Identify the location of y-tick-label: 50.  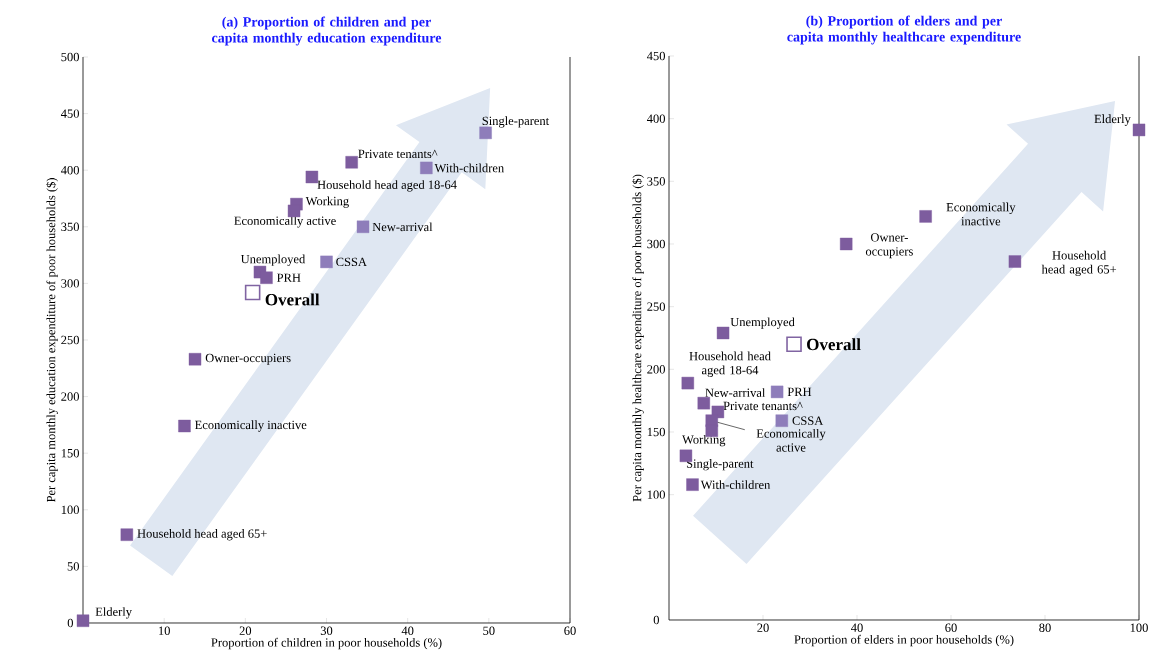
(73, 566).